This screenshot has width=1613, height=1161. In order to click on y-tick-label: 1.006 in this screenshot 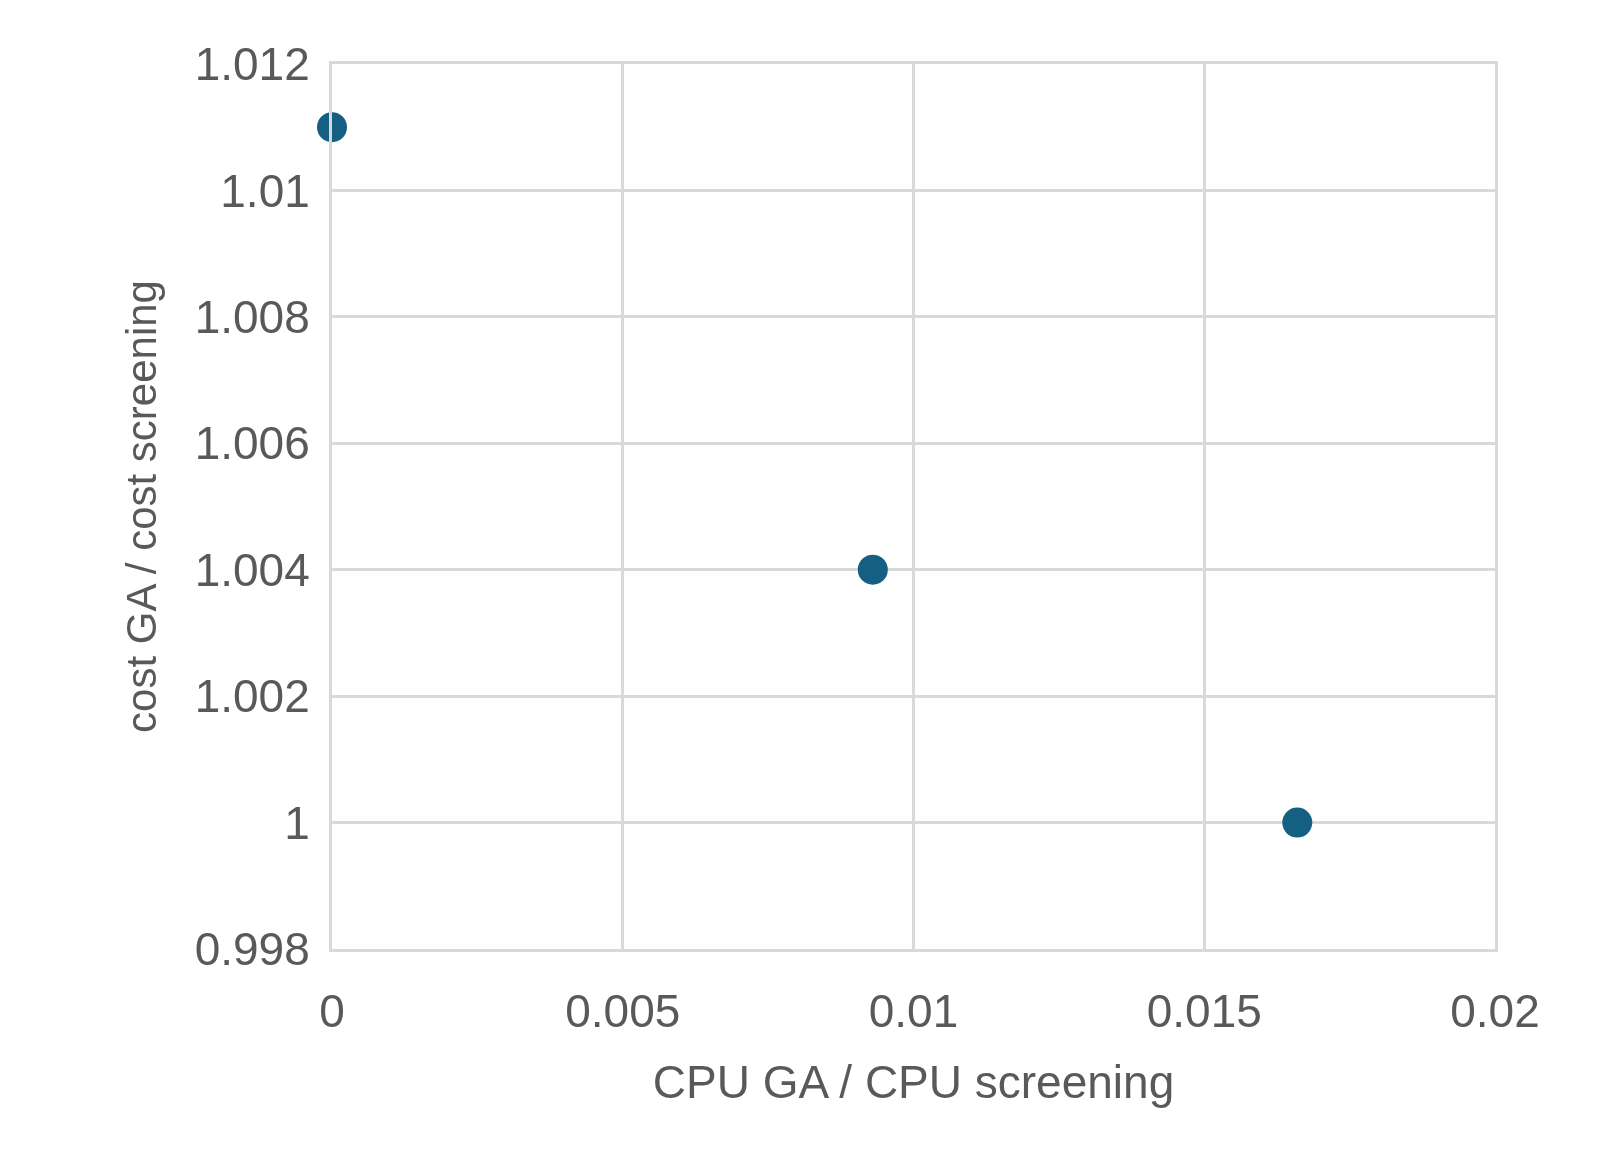, I will do `click(252, 443)`.